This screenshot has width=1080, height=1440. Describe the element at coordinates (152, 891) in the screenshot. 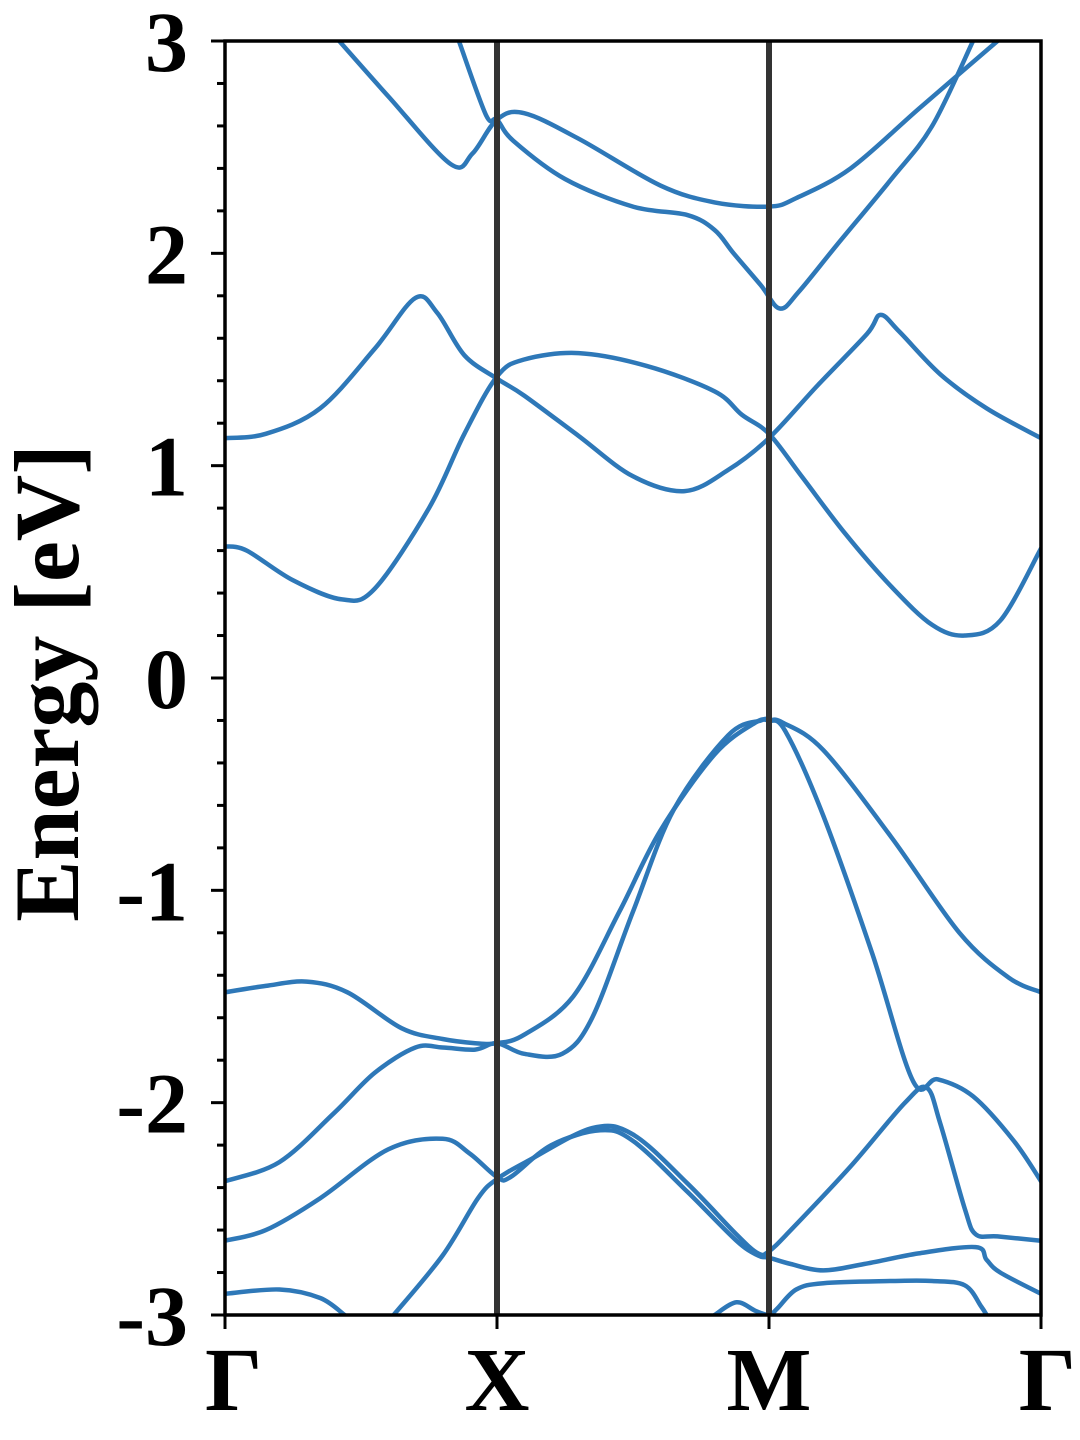

I see `y-tick-label: -1` at that location.